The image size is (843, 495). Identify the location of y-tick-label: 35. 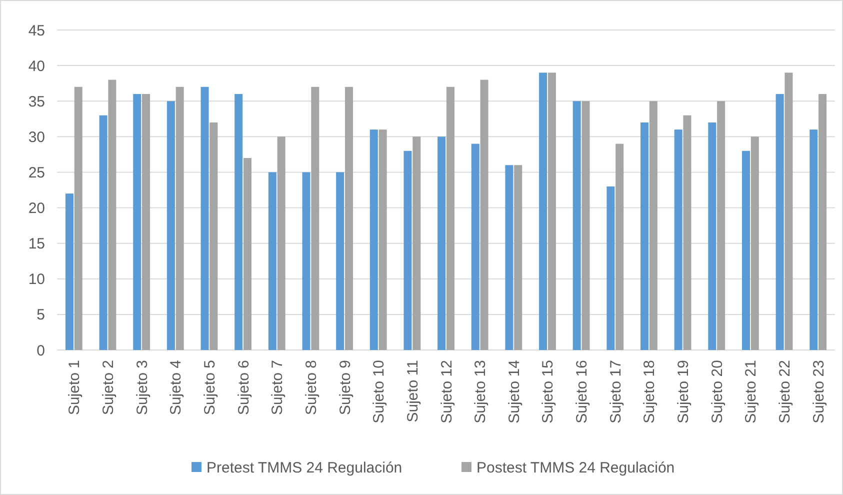
(36, 101).